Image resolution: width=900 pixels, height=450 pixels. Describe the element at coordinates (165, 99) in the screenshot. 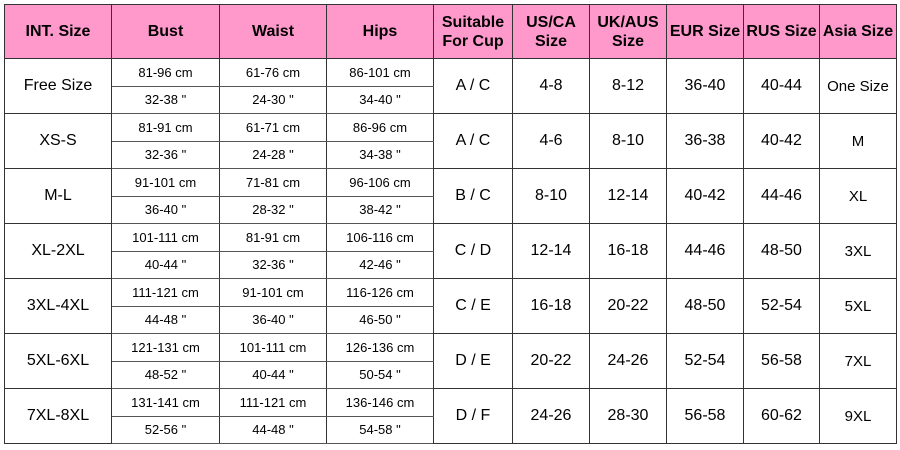

I see `bust-inch-cell: 32-38 "` at that location.